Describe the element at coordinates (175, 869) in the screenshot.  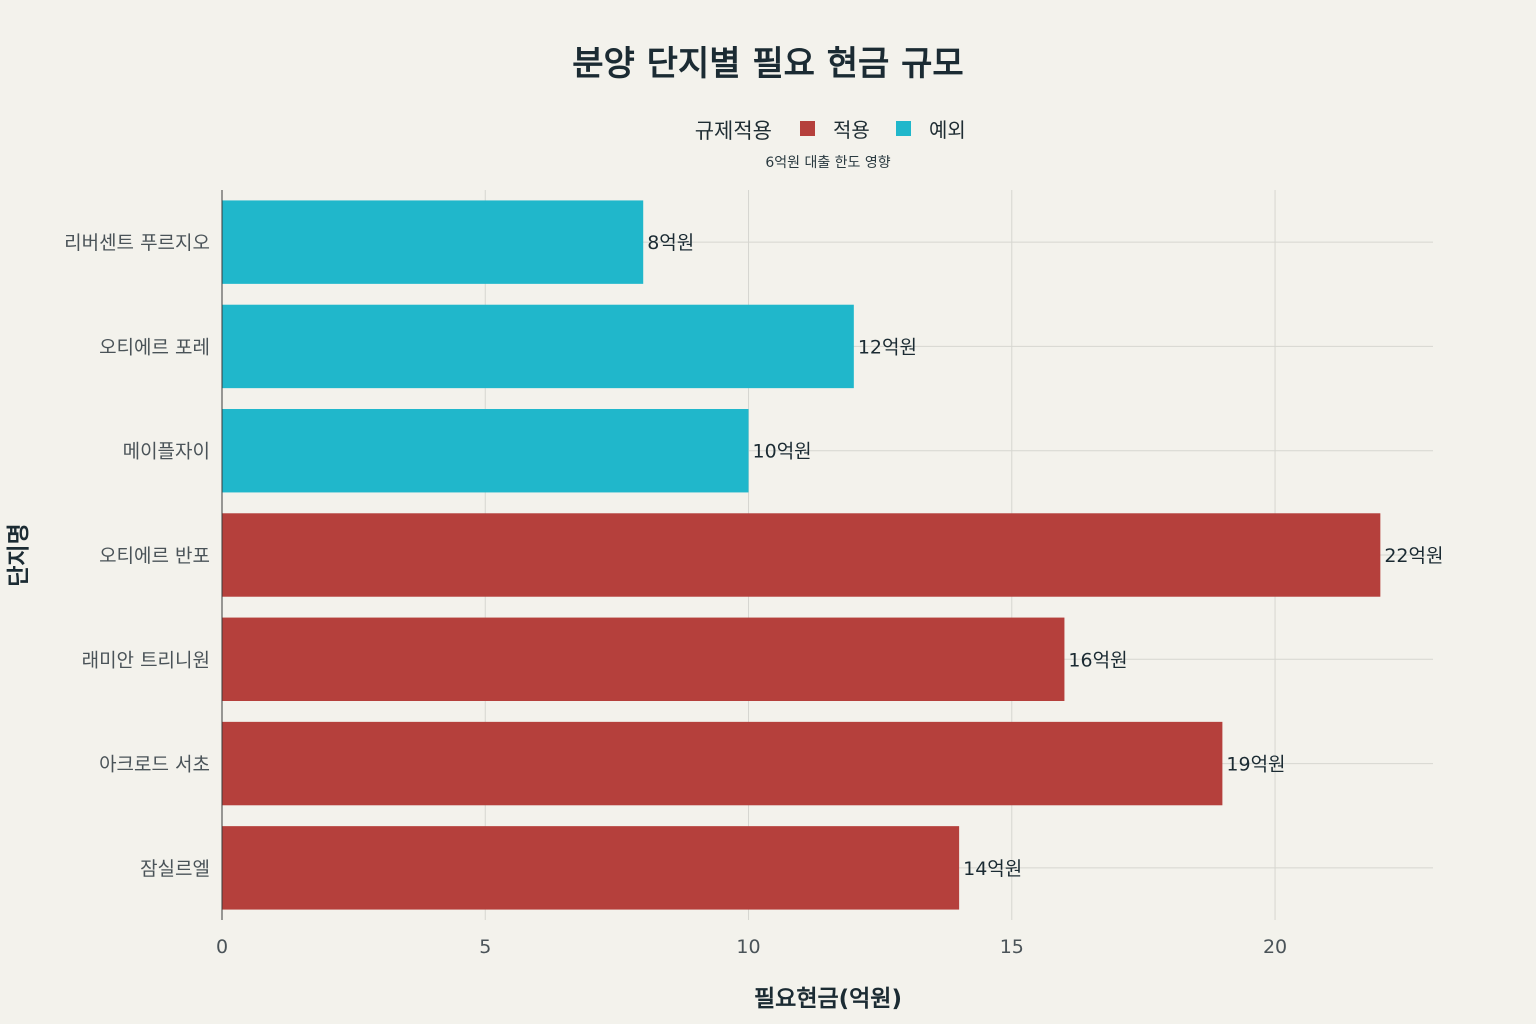
I see `y-tick-label-6: 잠실르엘` at that location.